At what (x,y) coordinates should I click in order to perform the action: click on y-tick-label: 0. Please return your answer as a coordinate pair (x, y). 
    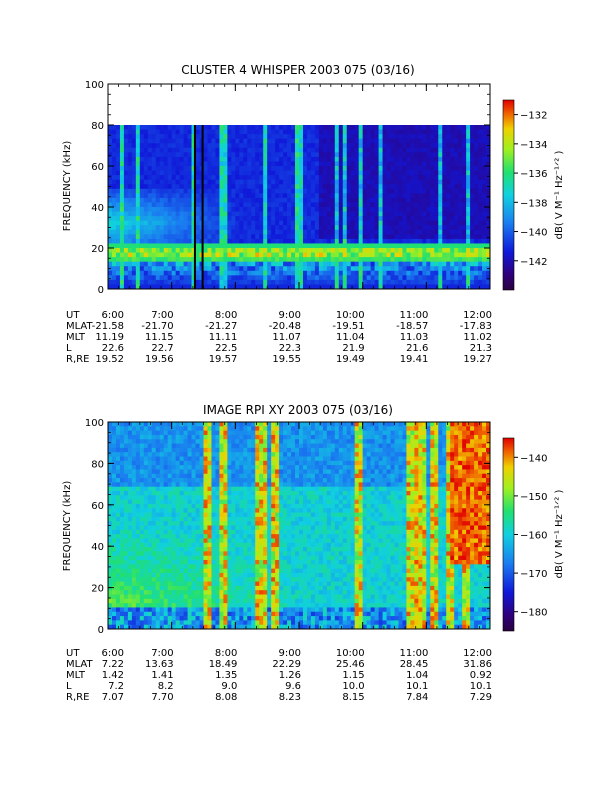
    Looking at the image, I should click on (101, 290).